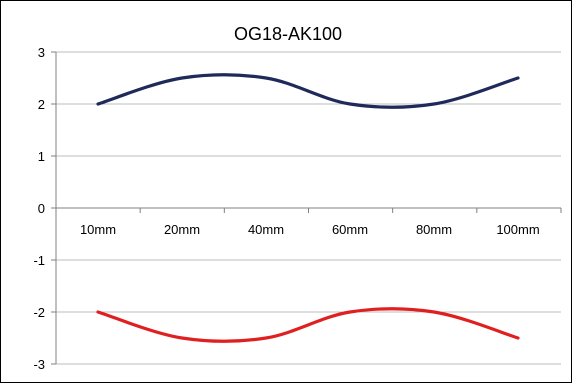  Describe the element at coordinates (288, 34) in the screenshot. I see `chart-title: OG18-AK100` at that location.